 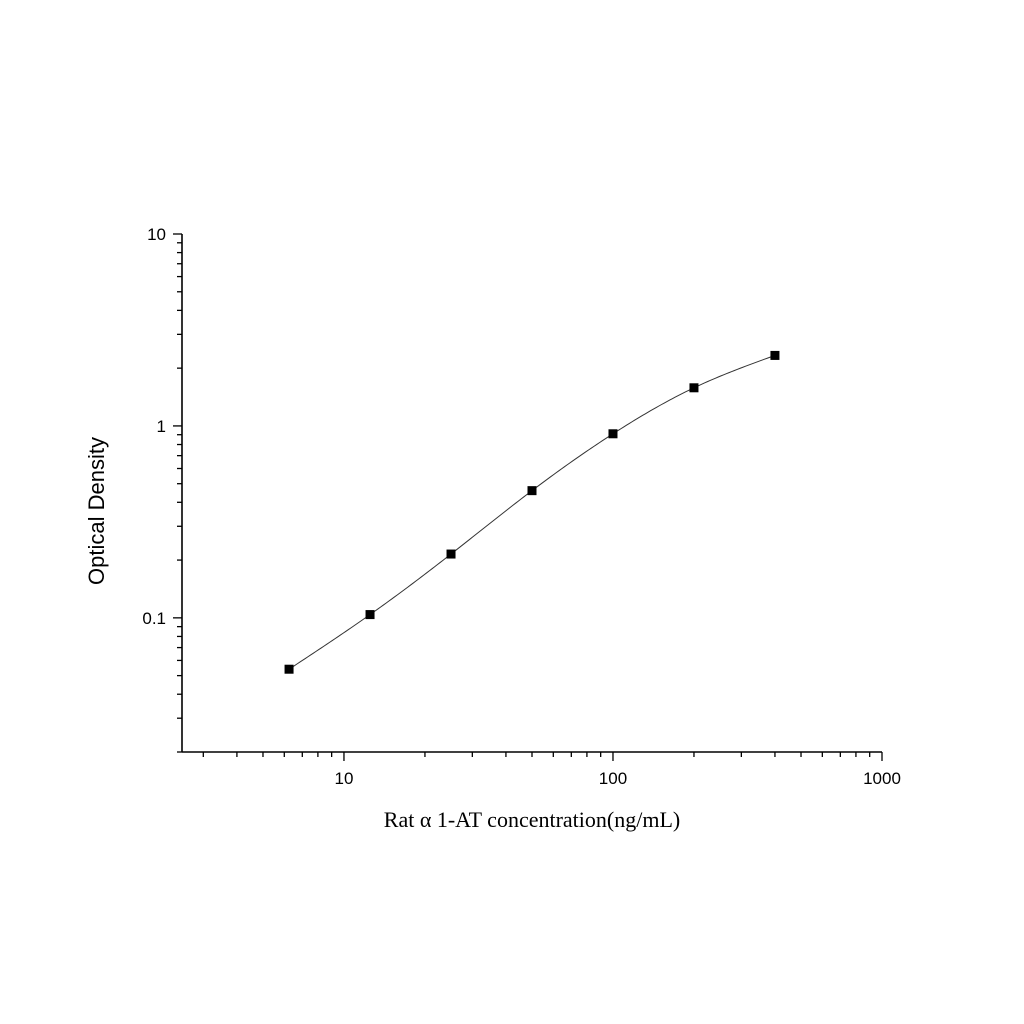 What do you see at coordinates (156, 234) in the screenshot?
I see `y-tick-label: 10` at bounding box center [156, 234].